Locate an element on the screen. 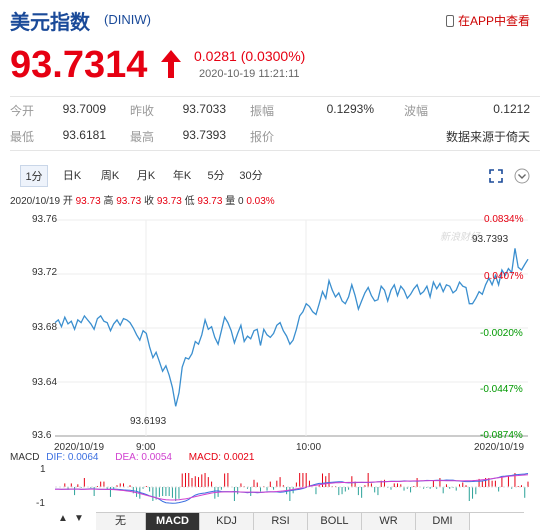 The width and height of the screenshot is (550, 530). macd-chart-svg is located at coordinates (292, 488).